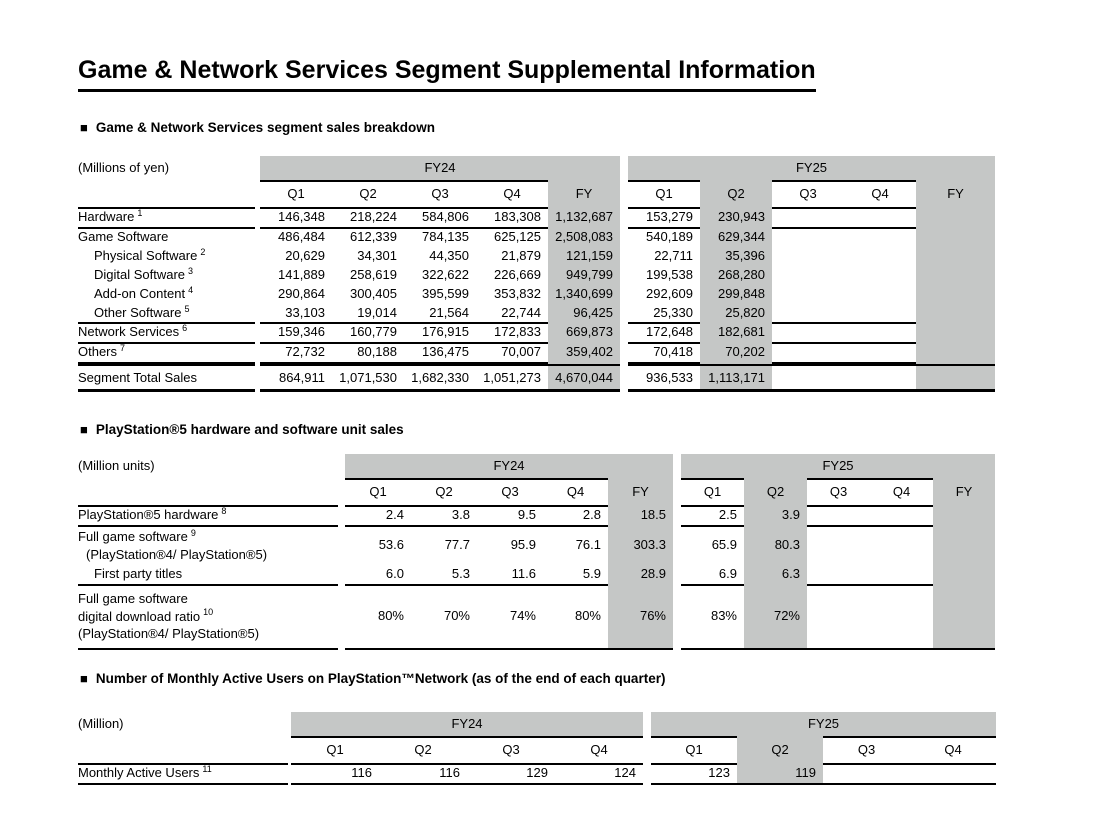 The width and height of the screenshot is (1115, 819). Describe the element at coordinates (640, 617) in the screenshot. I see `value-cell: 76%` at that location.